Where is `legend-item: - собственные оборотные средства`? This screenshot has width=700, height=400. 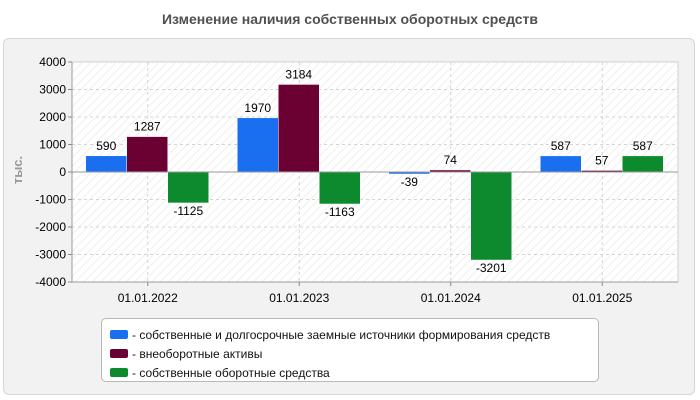 legend-item: - собственные оборотные средства is located at coordinates (350, 372).